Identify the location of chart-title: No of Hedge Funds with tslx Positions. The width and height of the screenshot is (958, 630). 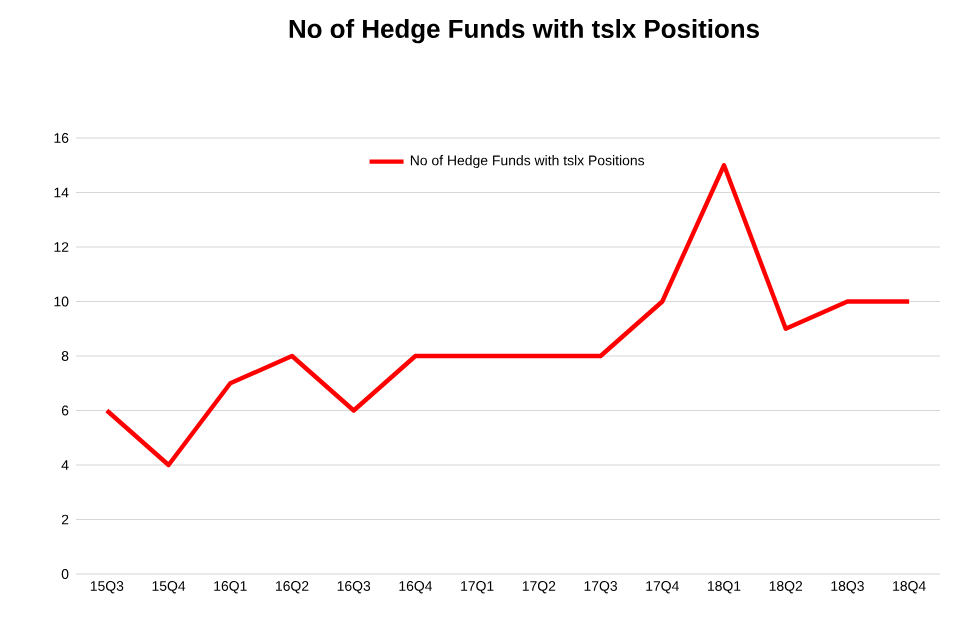
(524, 31).